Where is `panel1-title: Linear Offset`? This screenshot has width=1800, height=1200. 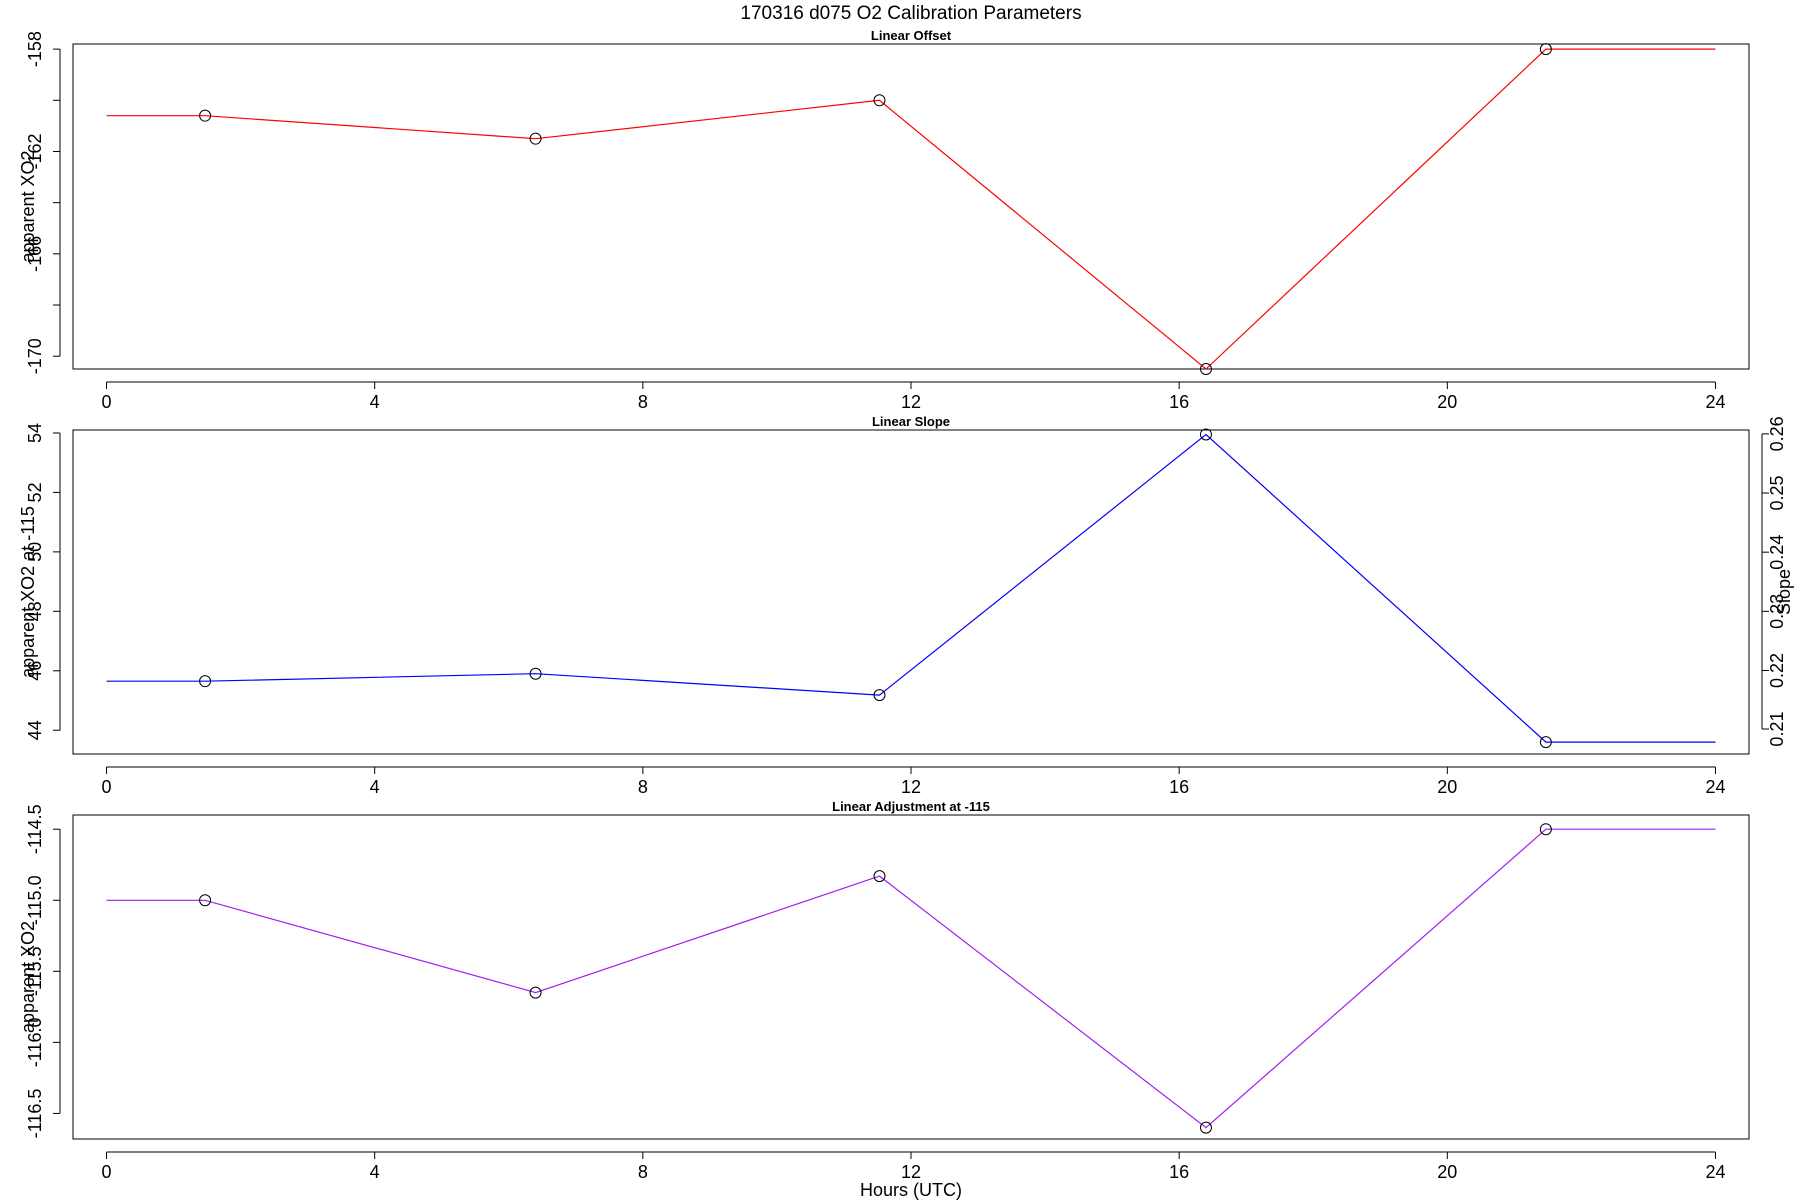
panel1-title: Linear Offset is located at coordinates (911, 35).